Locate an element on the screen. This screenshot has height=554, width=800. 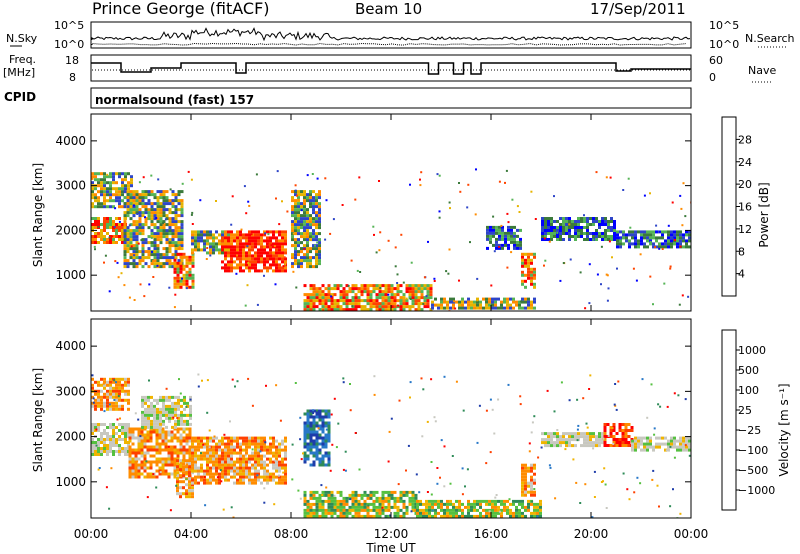
y-tick-label: 4000 is located at coordinates (70, 346).